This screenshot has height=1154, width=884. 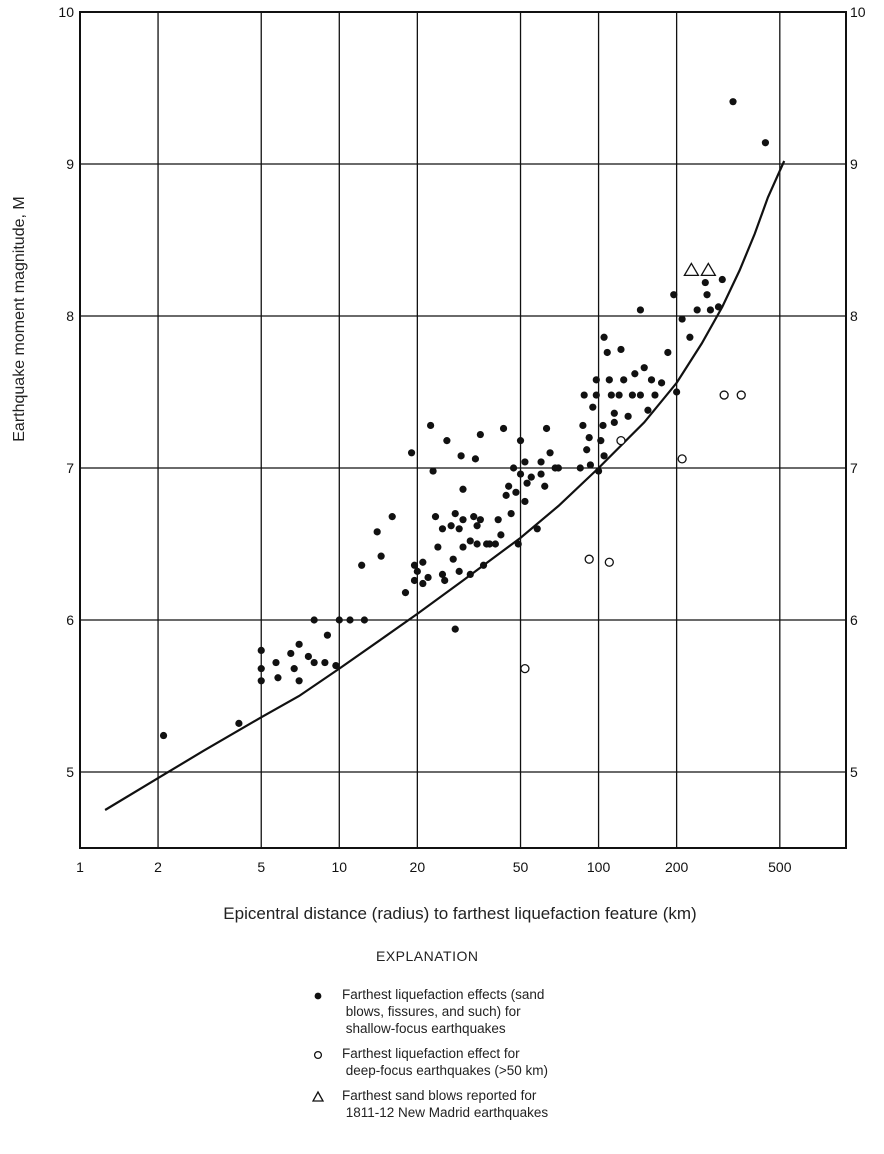 What do you see at coordinates (854, 468) in the screenshot?
I see `y-tick-label-right: 7` at bounding box center [854, 468].